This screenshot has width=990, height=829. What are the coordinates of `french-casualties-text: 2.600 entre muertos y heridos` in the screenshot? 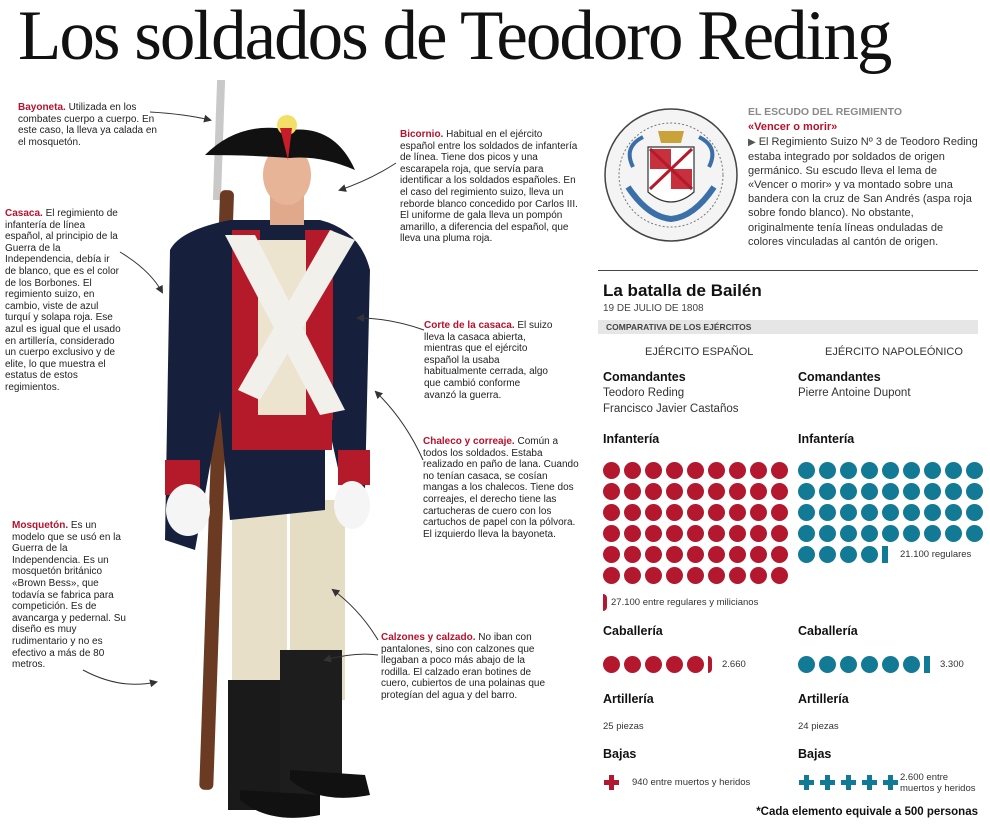 It's located at (938, 783).